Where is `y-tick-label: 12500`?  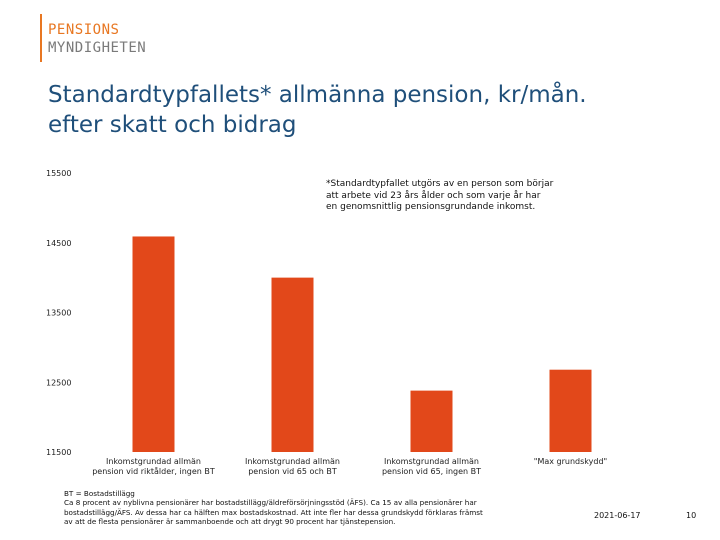
y-tick-label: 12500 is located at coordinates (58, 382).